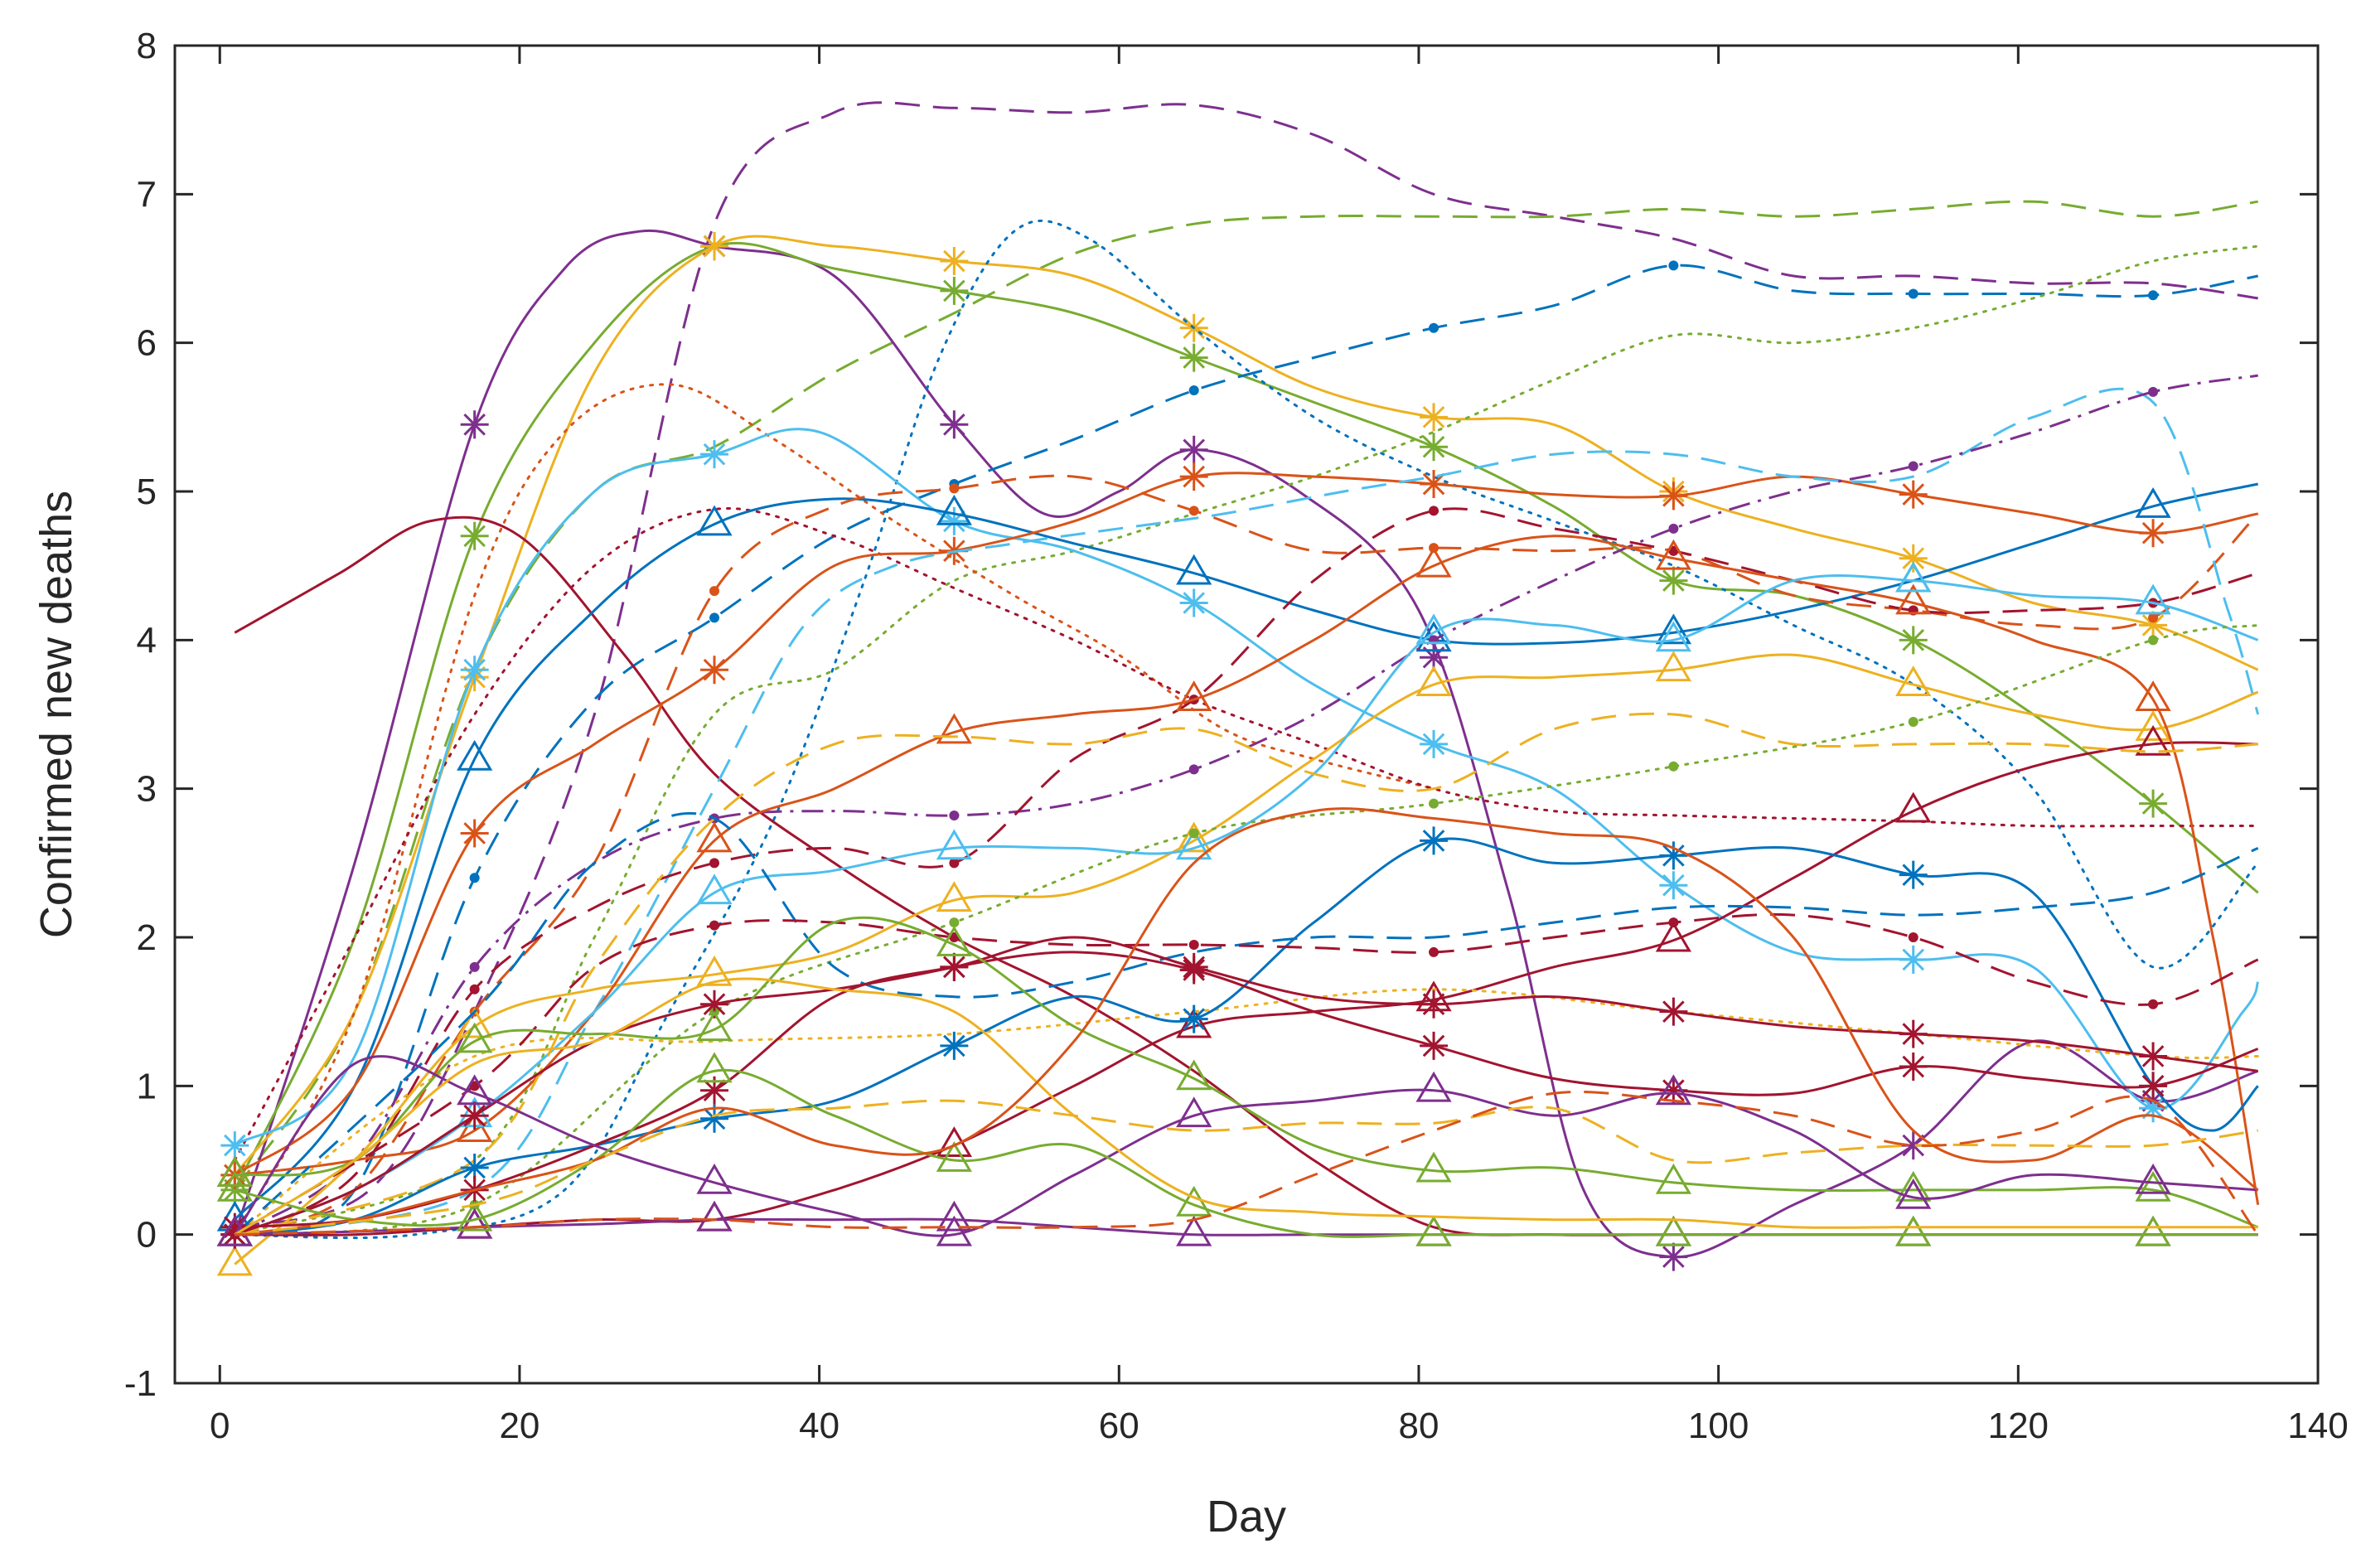 The height and width of the screenshot is (1568, 2366). Describe the element at coordinates (1119, 1426) in the screenshot. I see `x-tick-label: 60` at that location.